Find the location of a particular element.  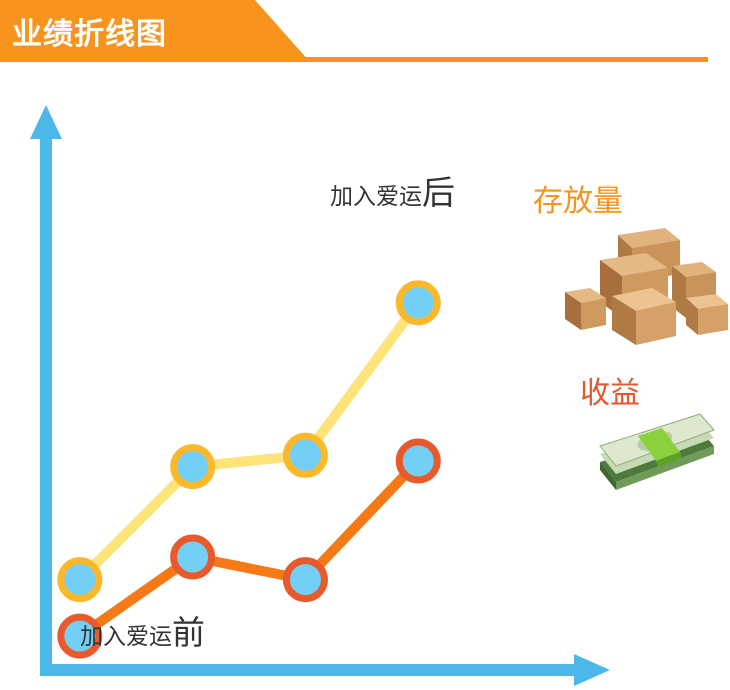

header-underline is located at coordinates (504, 59).